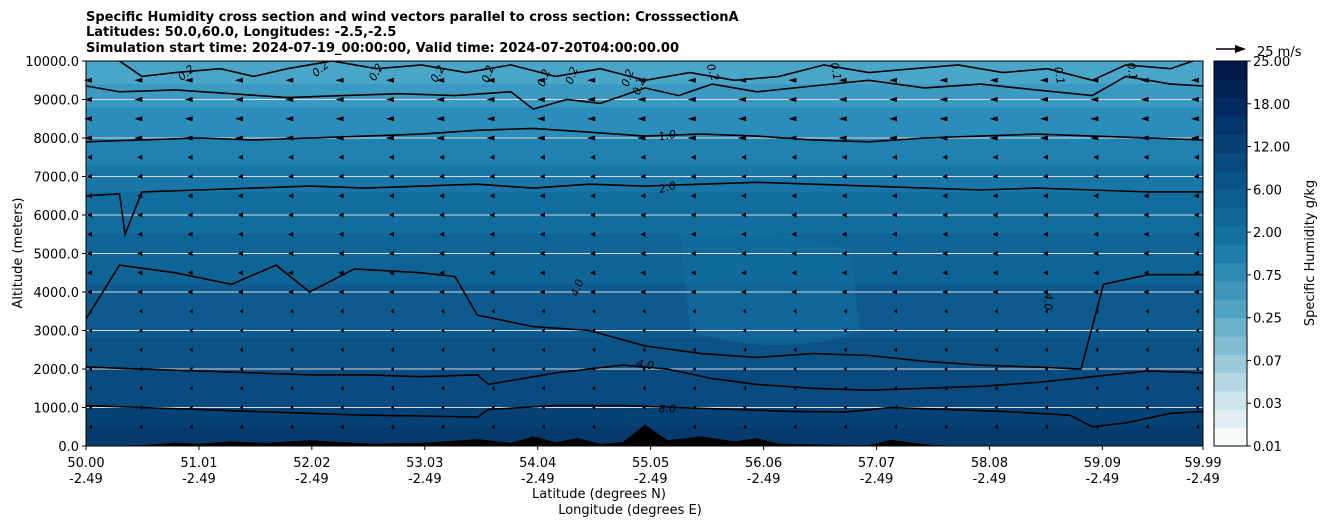 The image size is (1326, 526). What do you see at coordinates (52, 62) in the screenshot?
I see `y-tick-label-10: 10000.0` at bounding box center [52, 62].